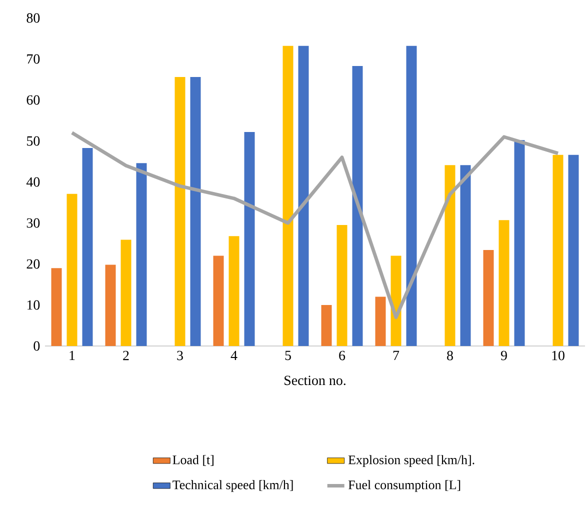 The width and height of the screenshot is (588, 515). What do you see at coordinates (33, 223) in the screenshot?
I see `y-tick-label: 30` at bounding box center [33, 223].